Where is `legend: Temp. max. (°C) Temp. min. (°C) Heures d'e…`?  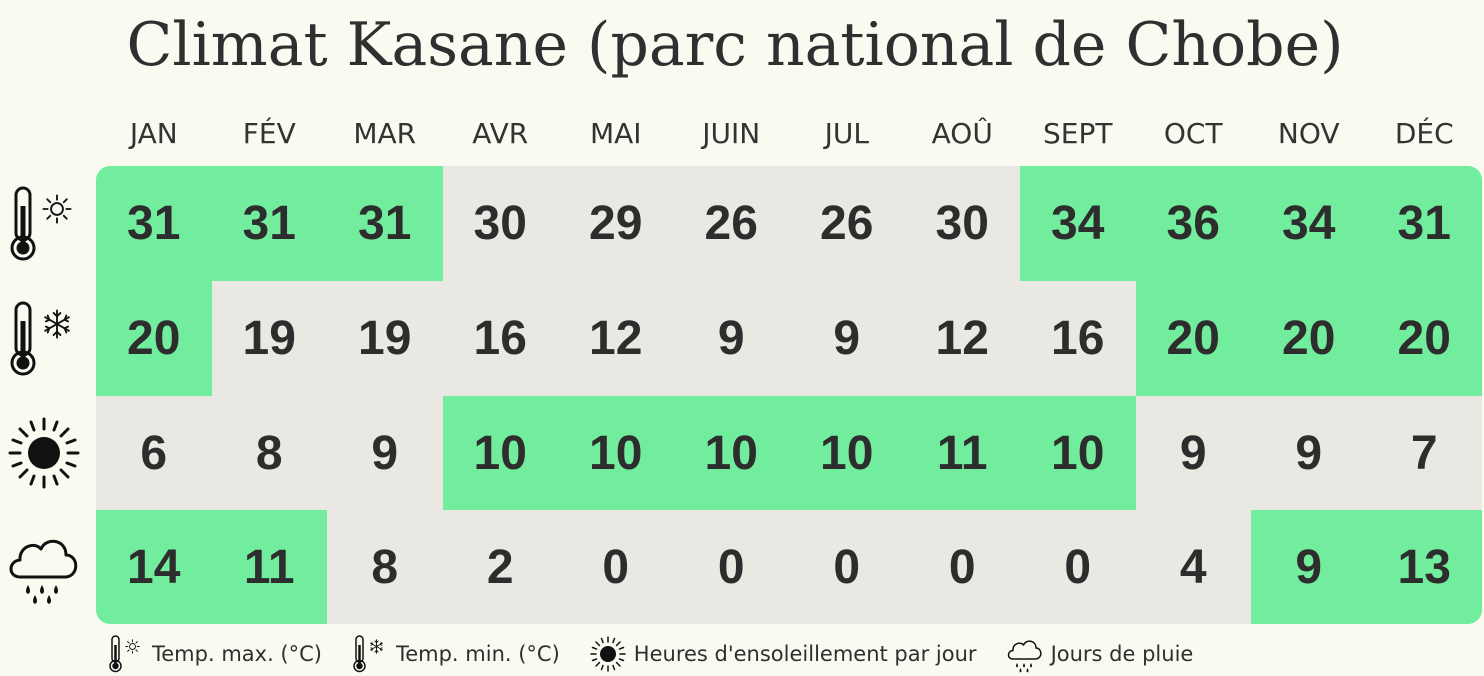
legend: Temp. max. (°C) Temp. min. (°C) Heures d'e… is located at coordinates (661, 654).